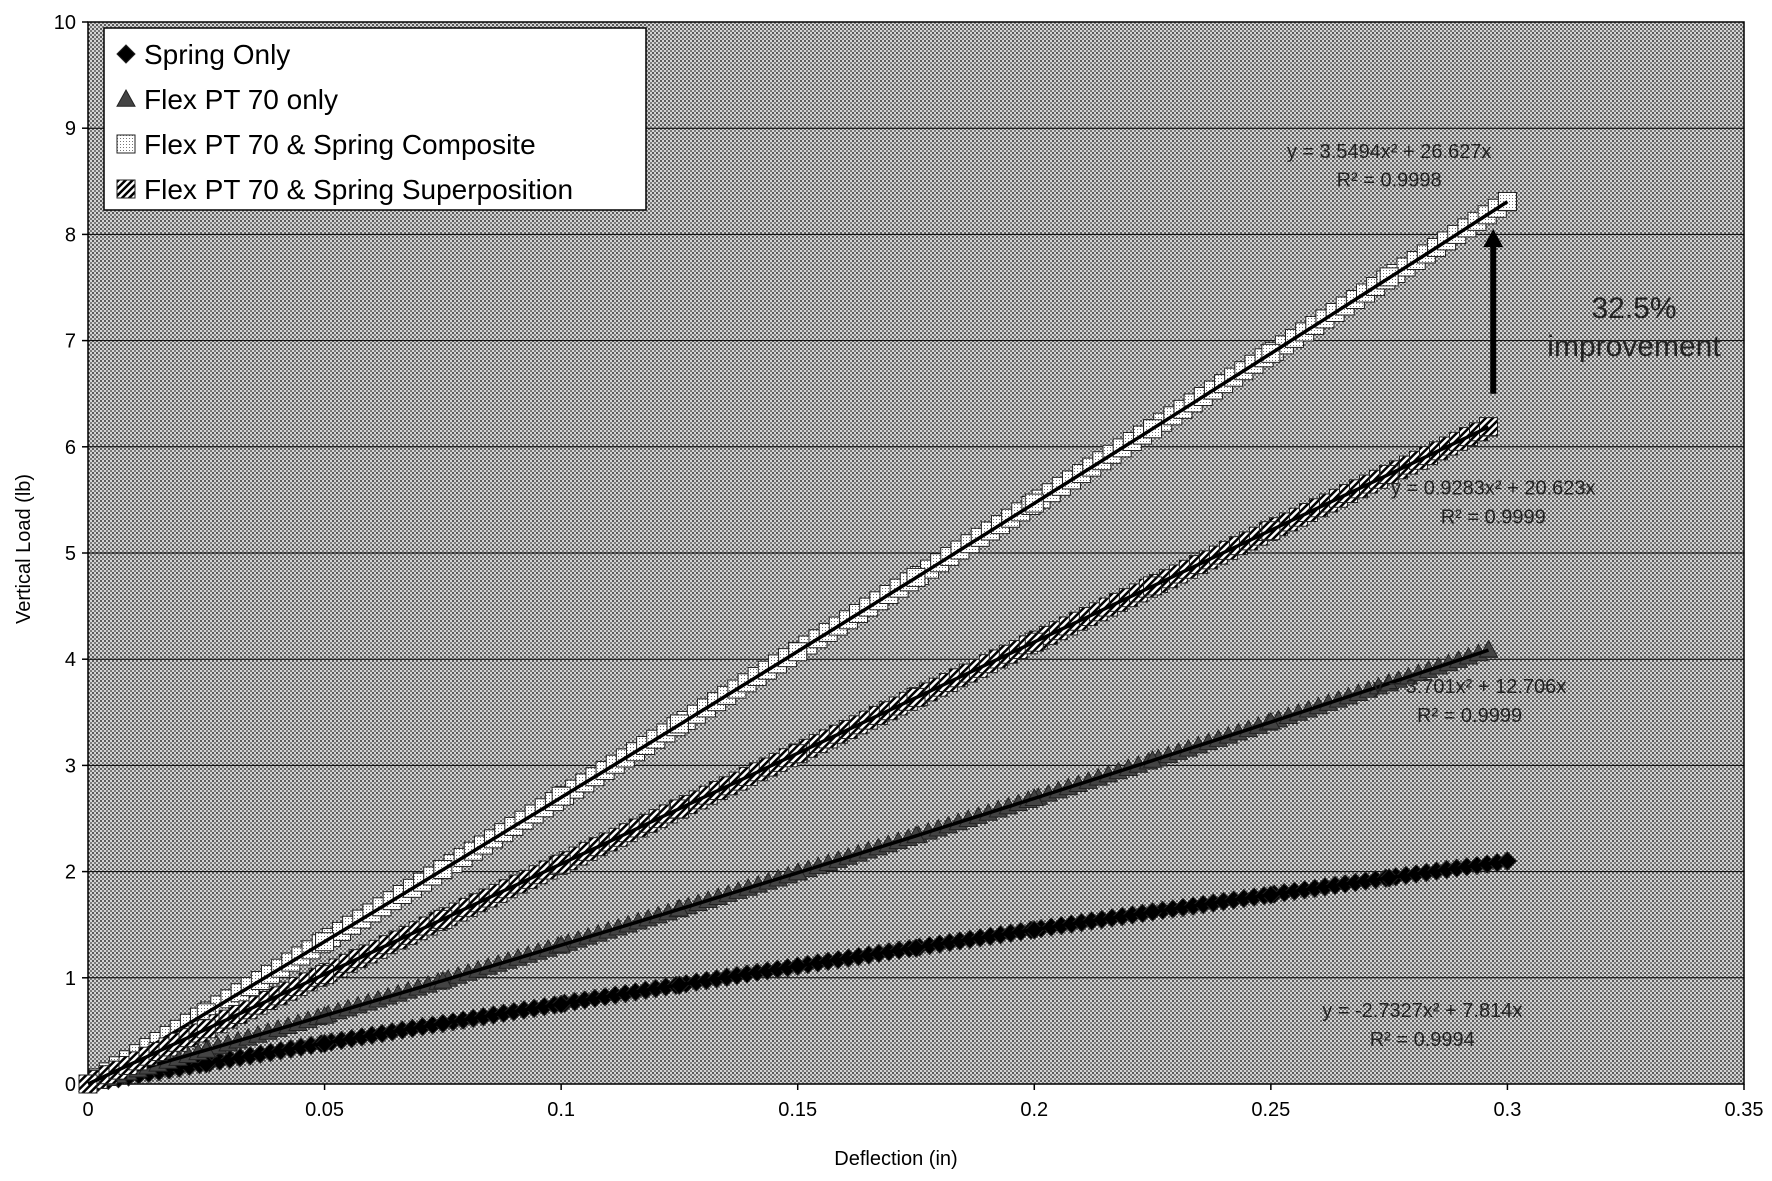  I want to click on x-tick-label: 0.05, so click(324, 1110).